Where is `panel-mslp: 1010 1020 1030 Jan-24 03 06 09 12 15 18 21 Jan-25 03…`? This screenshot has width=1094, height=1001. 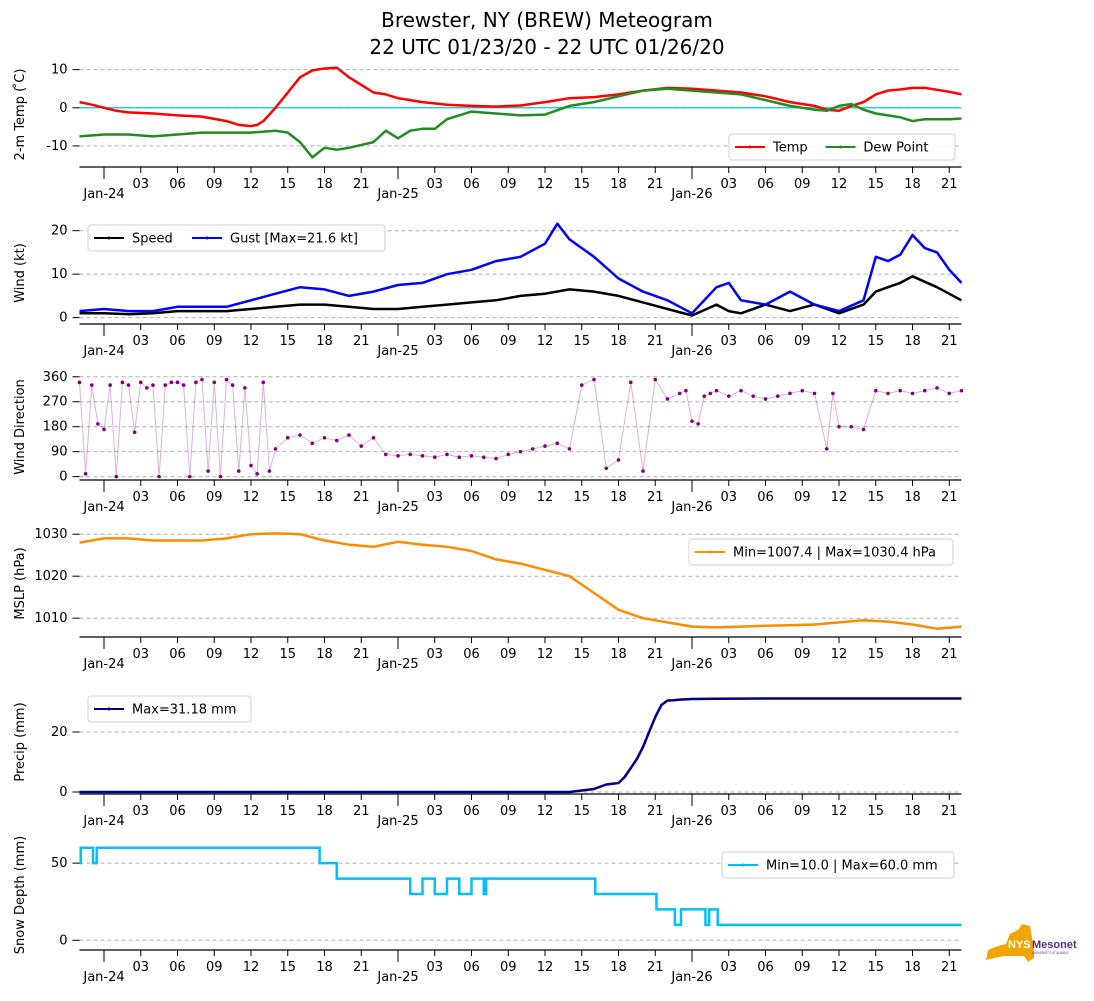 panel-mslp: 1010 1020 1030 Jan-24 03 06 09 12 15 18 21 Jan-25 03… is located at coordinates (487, 599).